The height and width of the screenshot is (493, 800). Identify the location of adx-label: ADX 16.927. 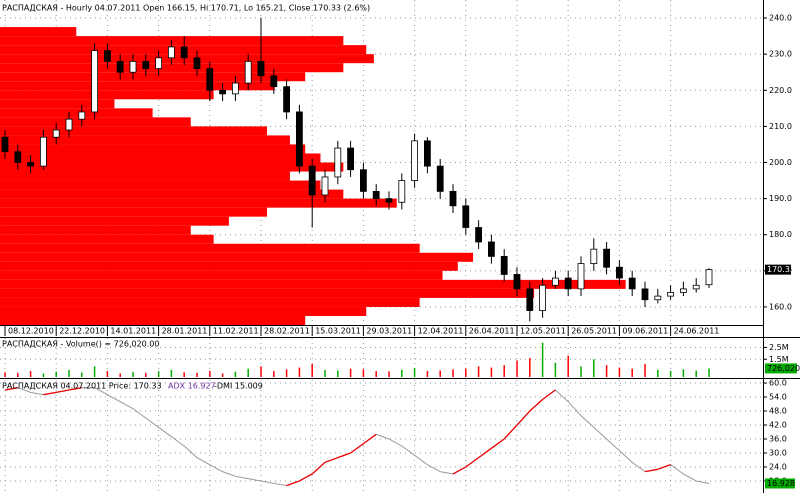
(192, 386).